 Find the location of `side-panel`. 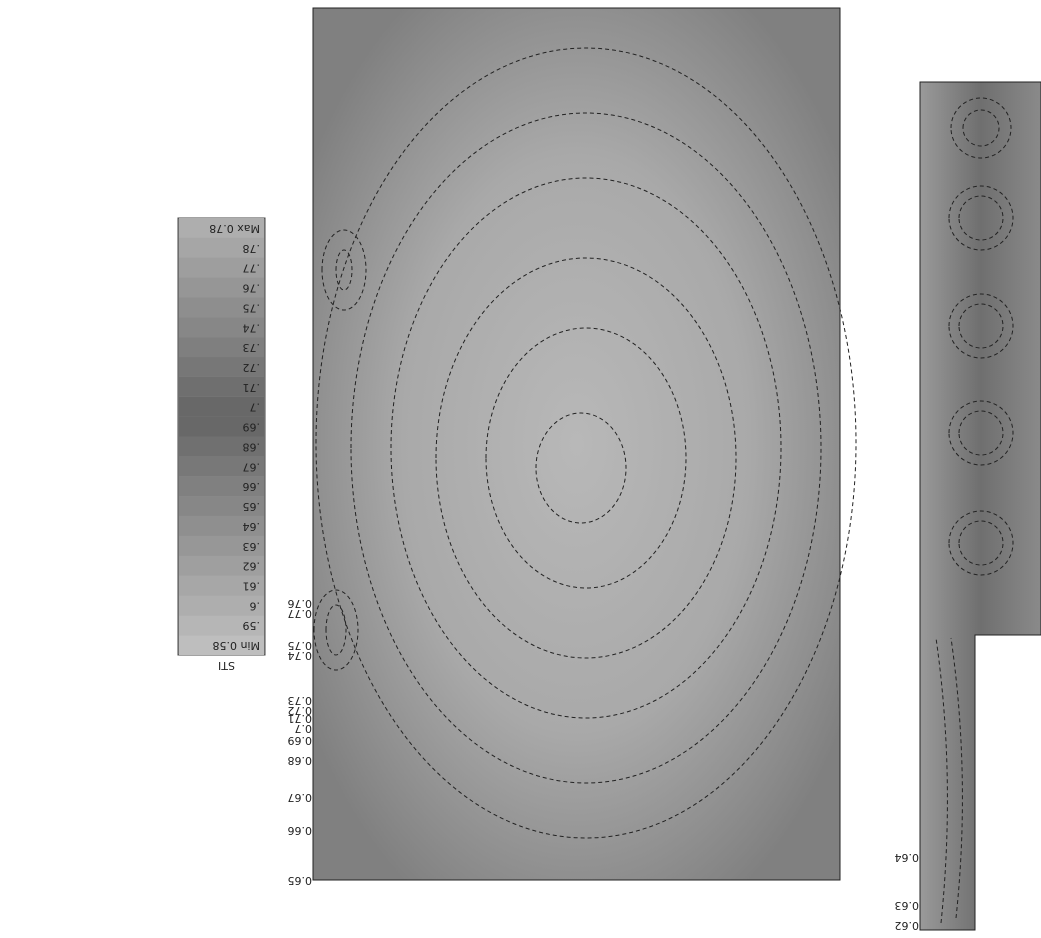

side-panel is located at coordinates (980, 506).